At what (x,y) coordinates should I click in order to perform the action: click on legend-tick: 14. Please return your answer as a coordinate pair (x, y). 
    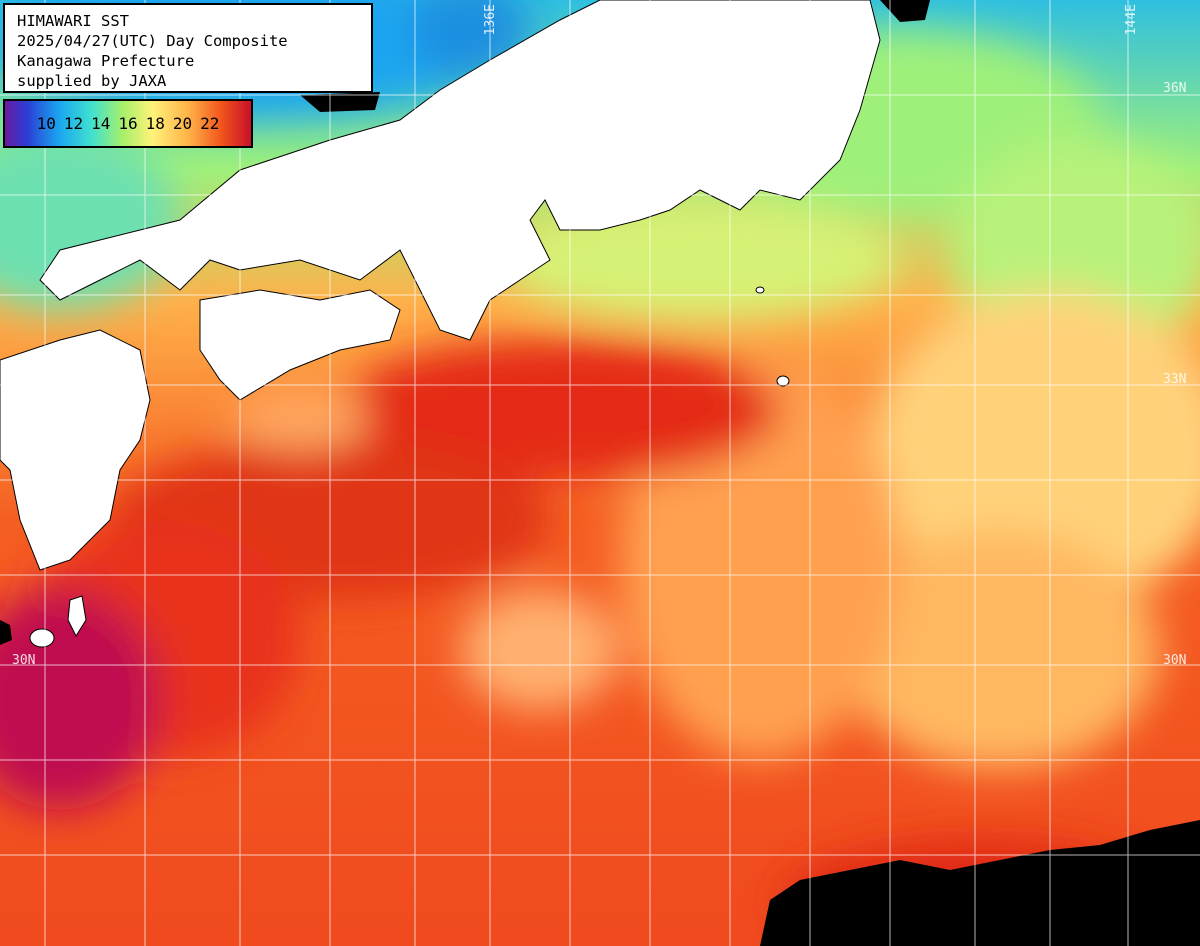
    Looking at the image, I should click on (101, 123).